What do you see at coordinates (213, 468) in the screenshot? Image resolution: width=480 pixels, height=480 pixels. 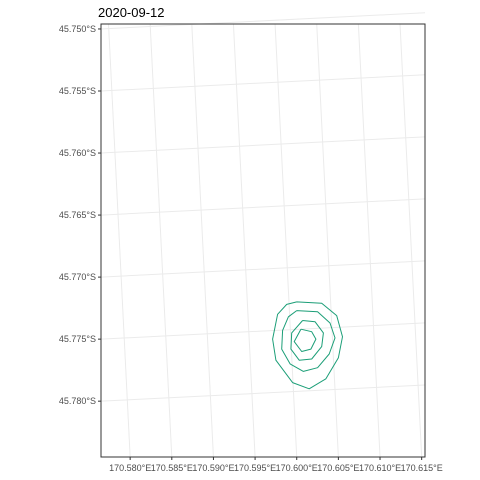 I see `x-tick-label: 170.590°E` at bounding box center [213, 468].